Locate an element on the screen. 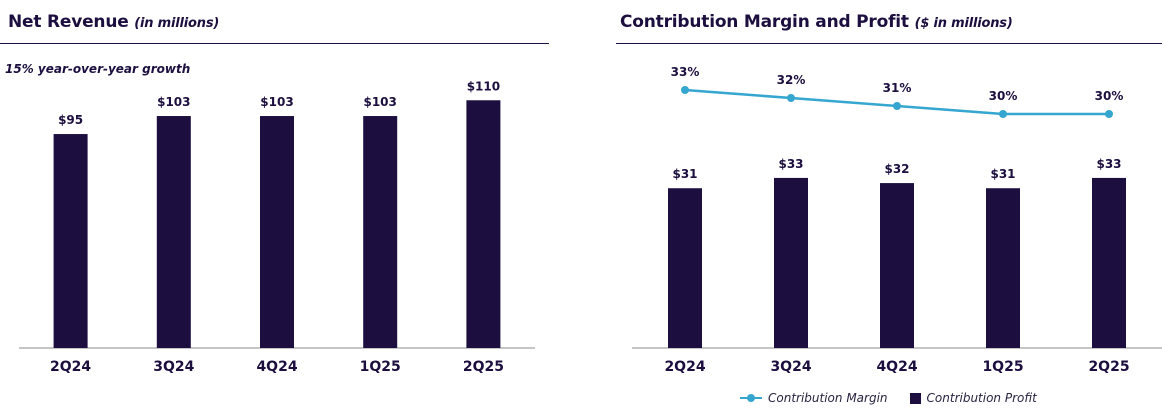 Image resolution: width=1162 pixels, height=409 pixels. revenue-value-label: $110 is located at coordinates (483, 86).